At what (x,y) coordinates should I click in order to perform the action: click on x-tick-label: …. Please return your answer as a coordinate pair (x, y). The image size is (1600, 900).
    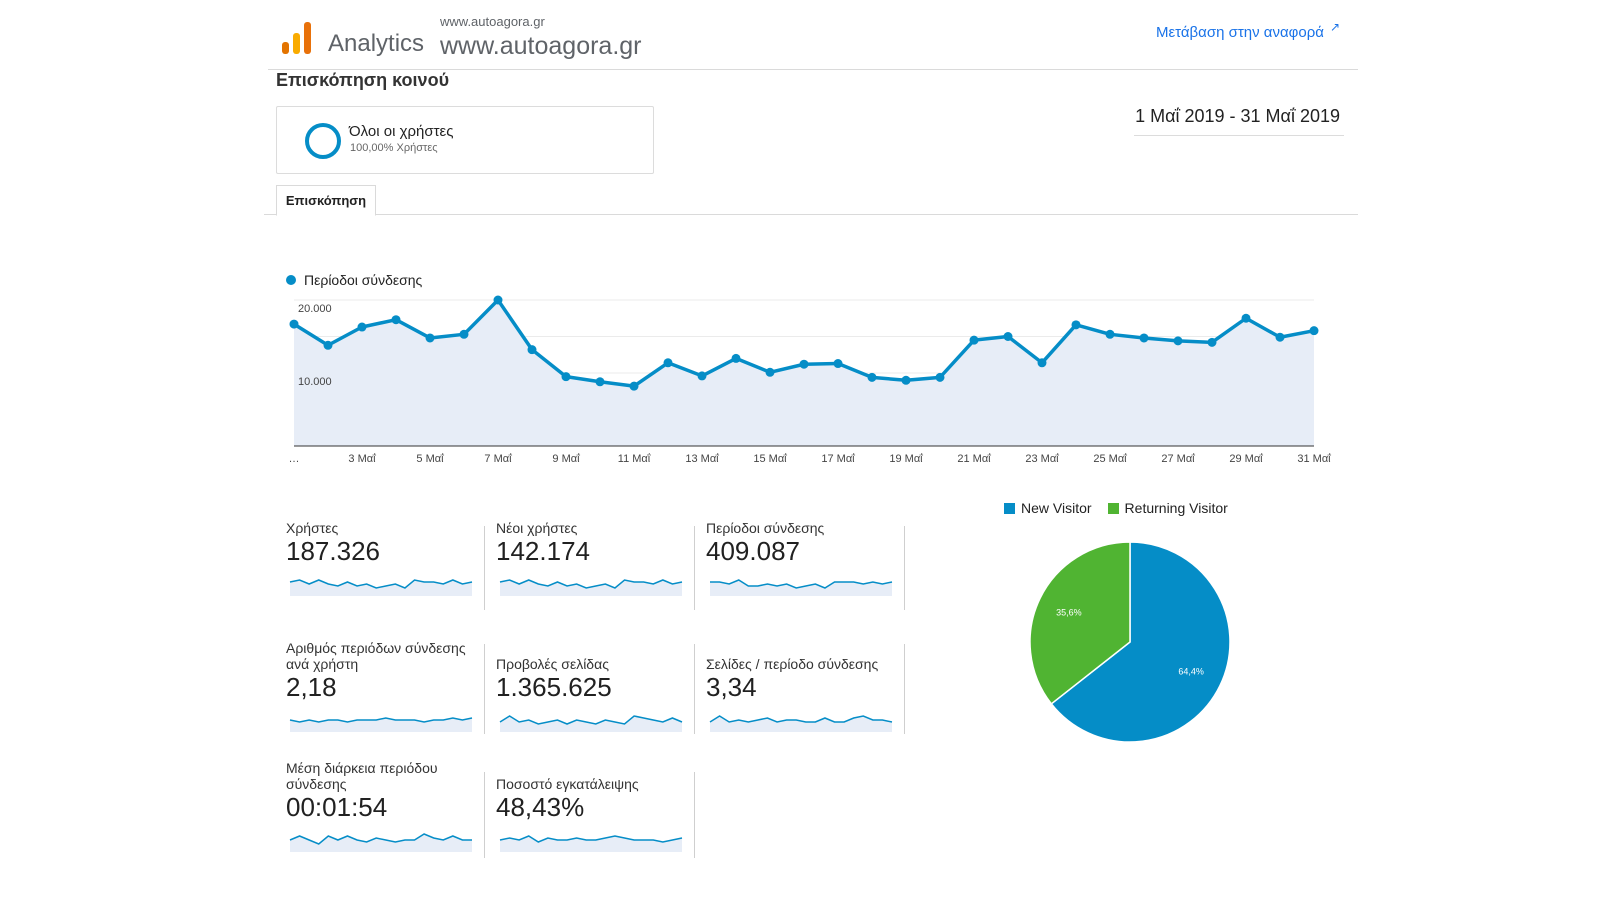
    Looking at the image, I should click on (294, 459).